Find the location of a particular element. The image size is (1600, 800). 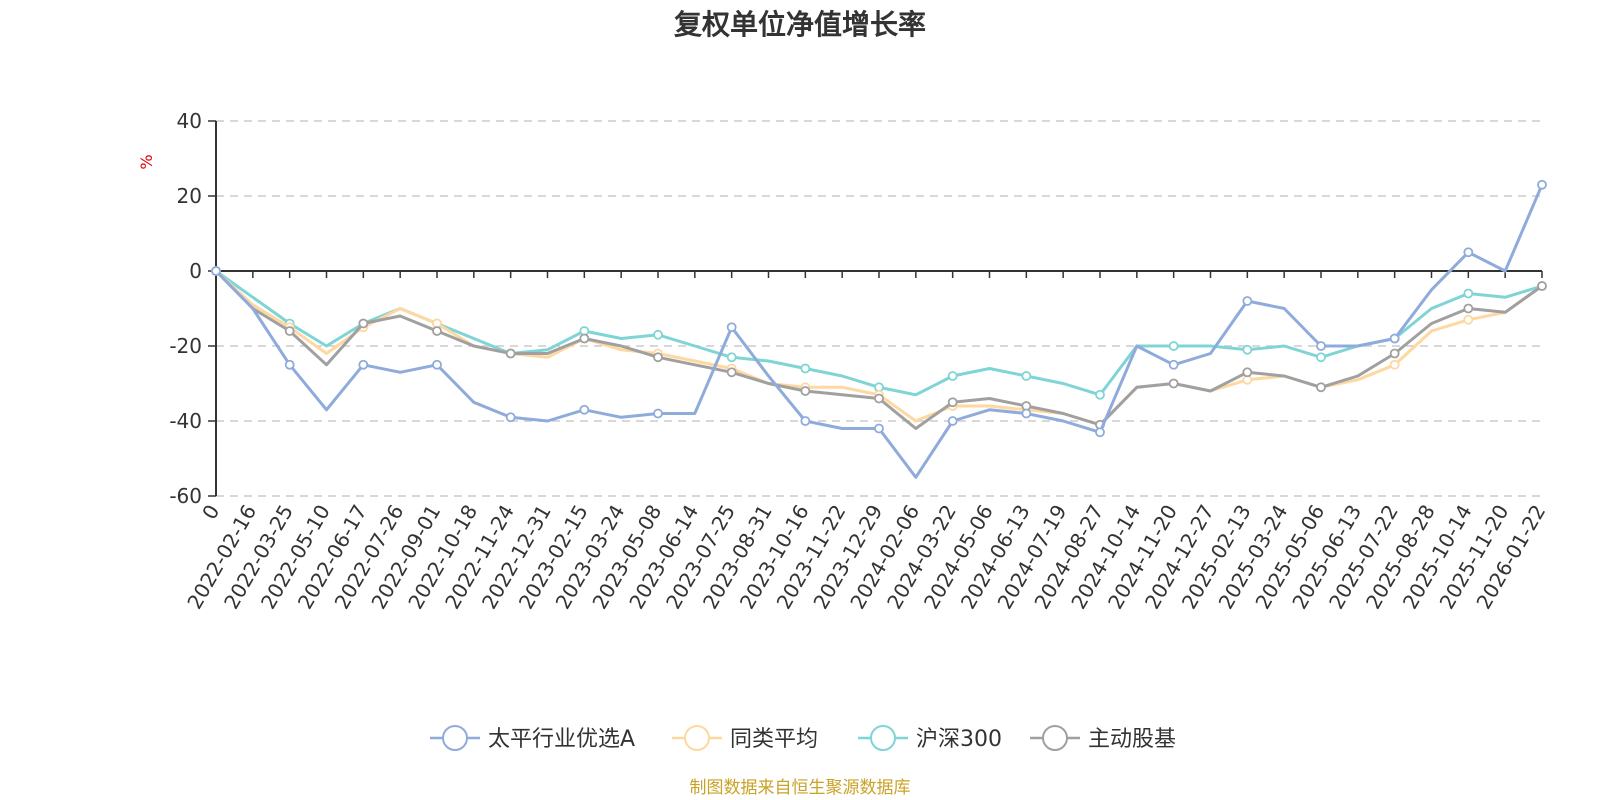

y-tick-label: 20 is located at coordinates (189, 196).